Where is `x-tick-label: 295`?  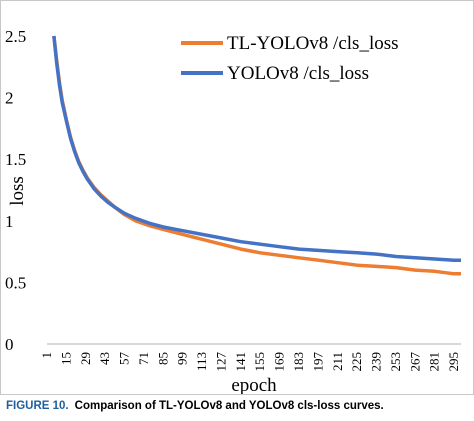 x-tick-label: 295 is located at coordinates (453, 362).